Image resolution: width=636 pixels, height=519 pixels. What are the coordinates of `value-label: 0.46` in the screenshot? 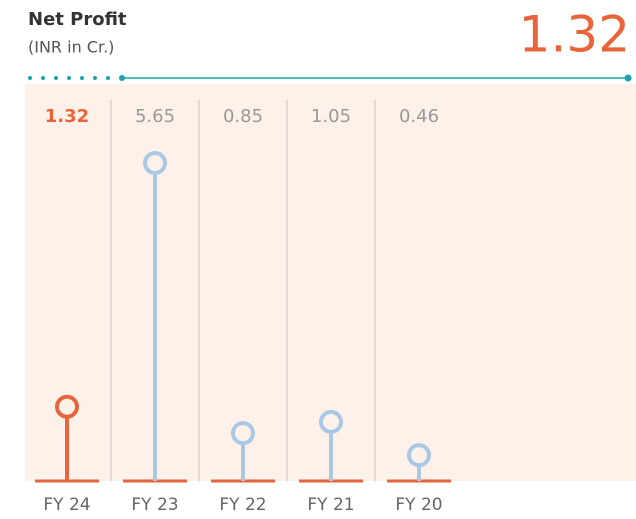 It's located at (419, 116).